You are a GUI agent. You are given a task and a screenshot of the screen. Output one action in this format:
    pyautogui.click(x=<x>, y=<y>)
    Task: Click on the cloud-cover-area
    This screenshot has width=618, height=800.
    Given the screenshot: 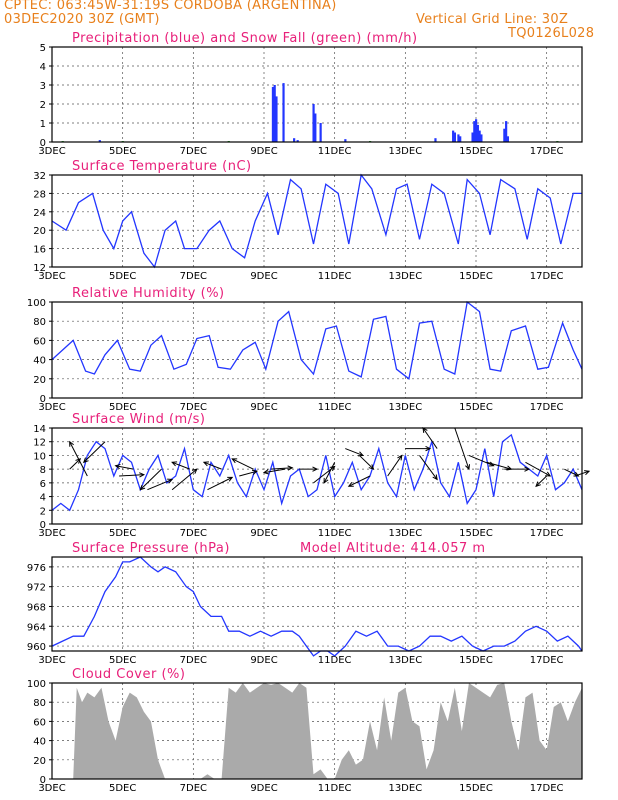 What is the action you would take?
    pyautogui.click(x=317, y=731)
    